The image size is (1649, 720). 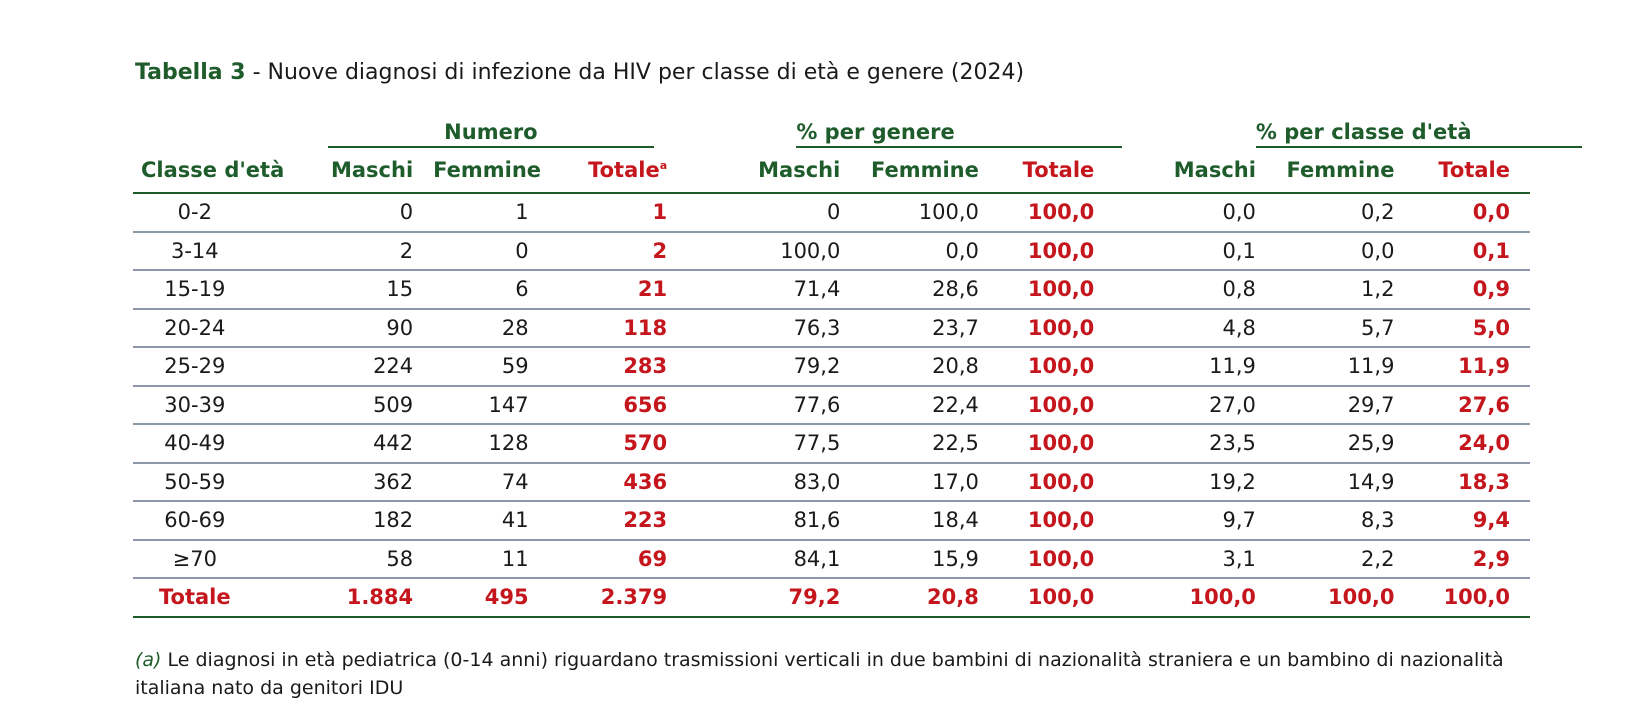 What do you see at coordinates (618, 405) in the screenshot?
I see `cell-numero-totale: 656` at bounding box center [618, 405].